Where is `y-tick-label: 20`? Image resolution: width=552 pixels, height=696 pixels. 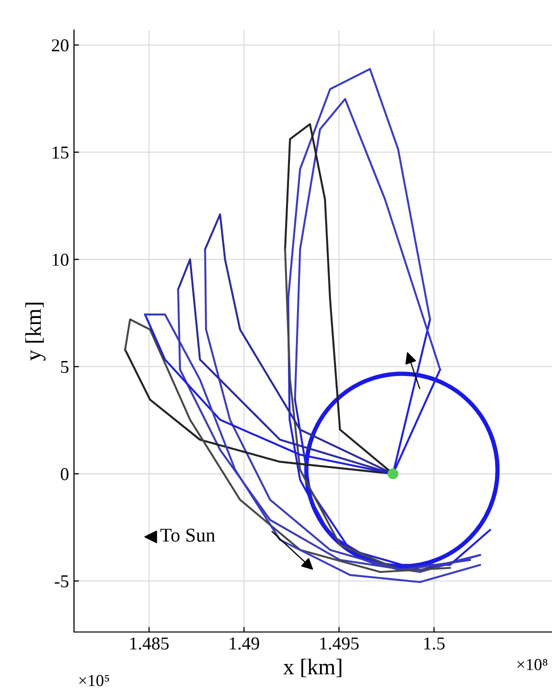 y-tick-label: 20 is located at coordinates (60, 45).